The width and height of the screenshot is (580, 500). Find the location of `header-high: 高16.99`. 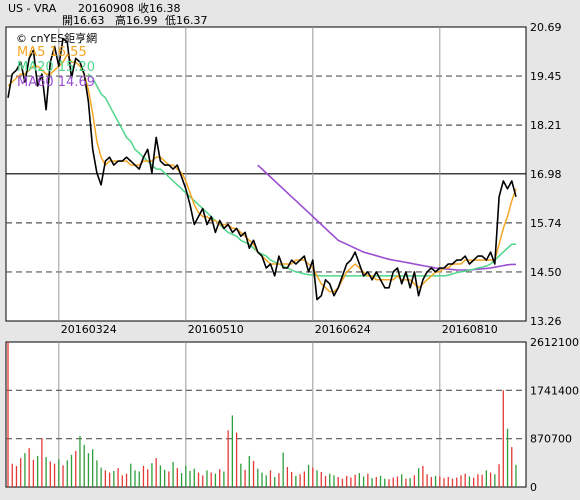

header-high: 高16.99 is located at coordinates (136, 20).